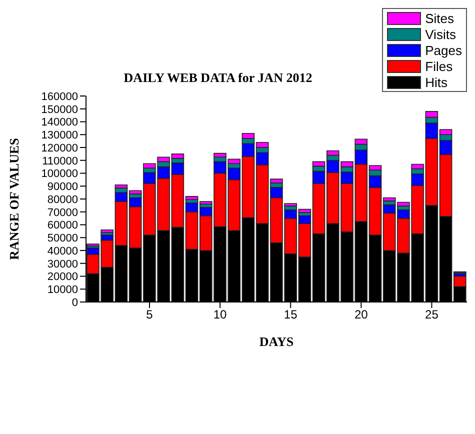  What do you see at coordinates (62, 264) in the screenshot?
I see `y-tick-label: 30000` at bounding box center [62, 264].